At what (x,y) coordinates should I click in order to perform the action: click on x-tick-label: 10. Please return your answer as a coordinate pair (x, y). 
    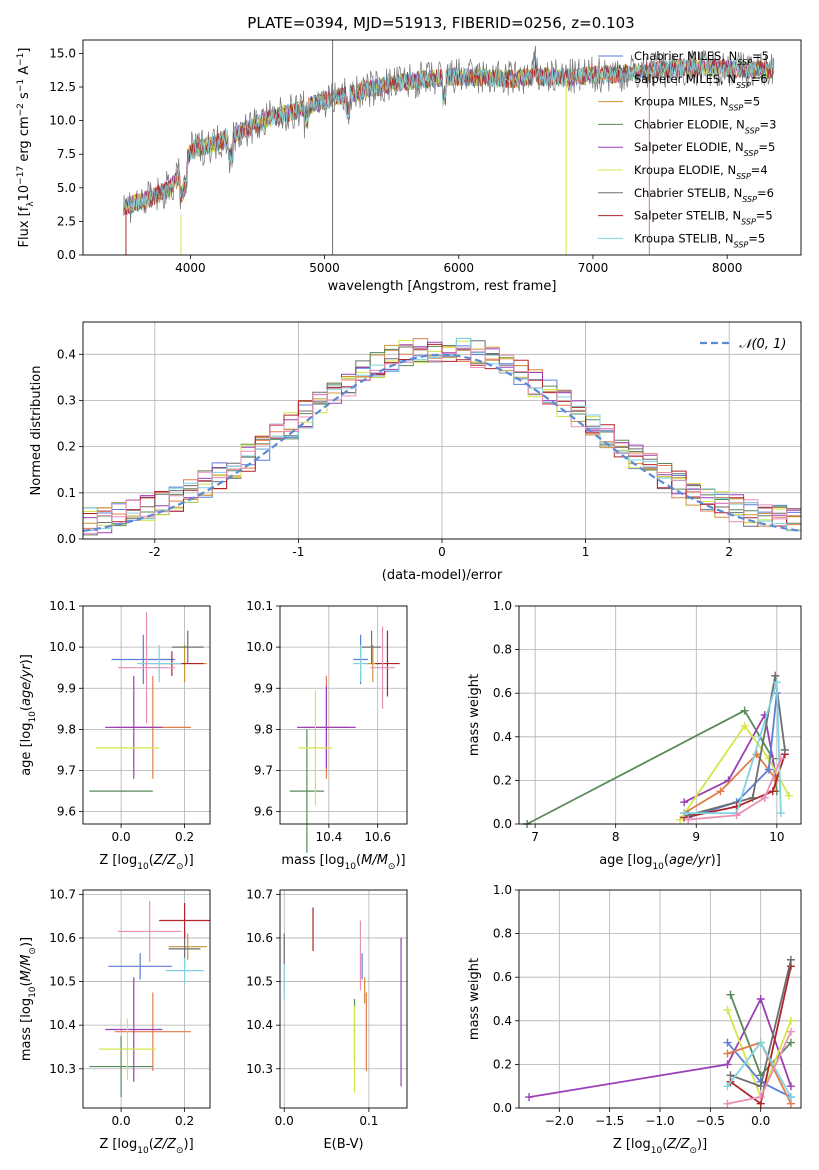
    Looking at the image, I should click on (776, 837).